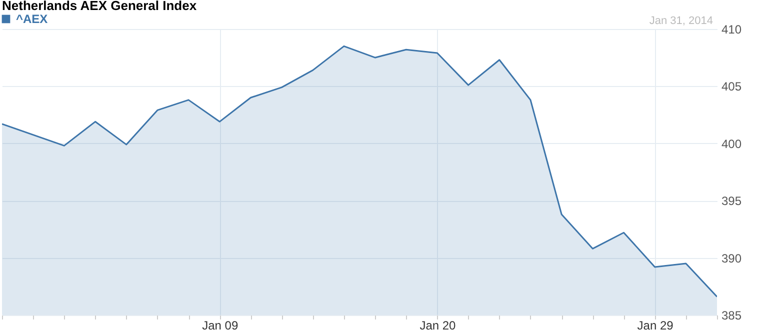 The height and width of the screenshot is (335, 768). I want to click on x-tick-label: Jan 29, so click(655, 325).